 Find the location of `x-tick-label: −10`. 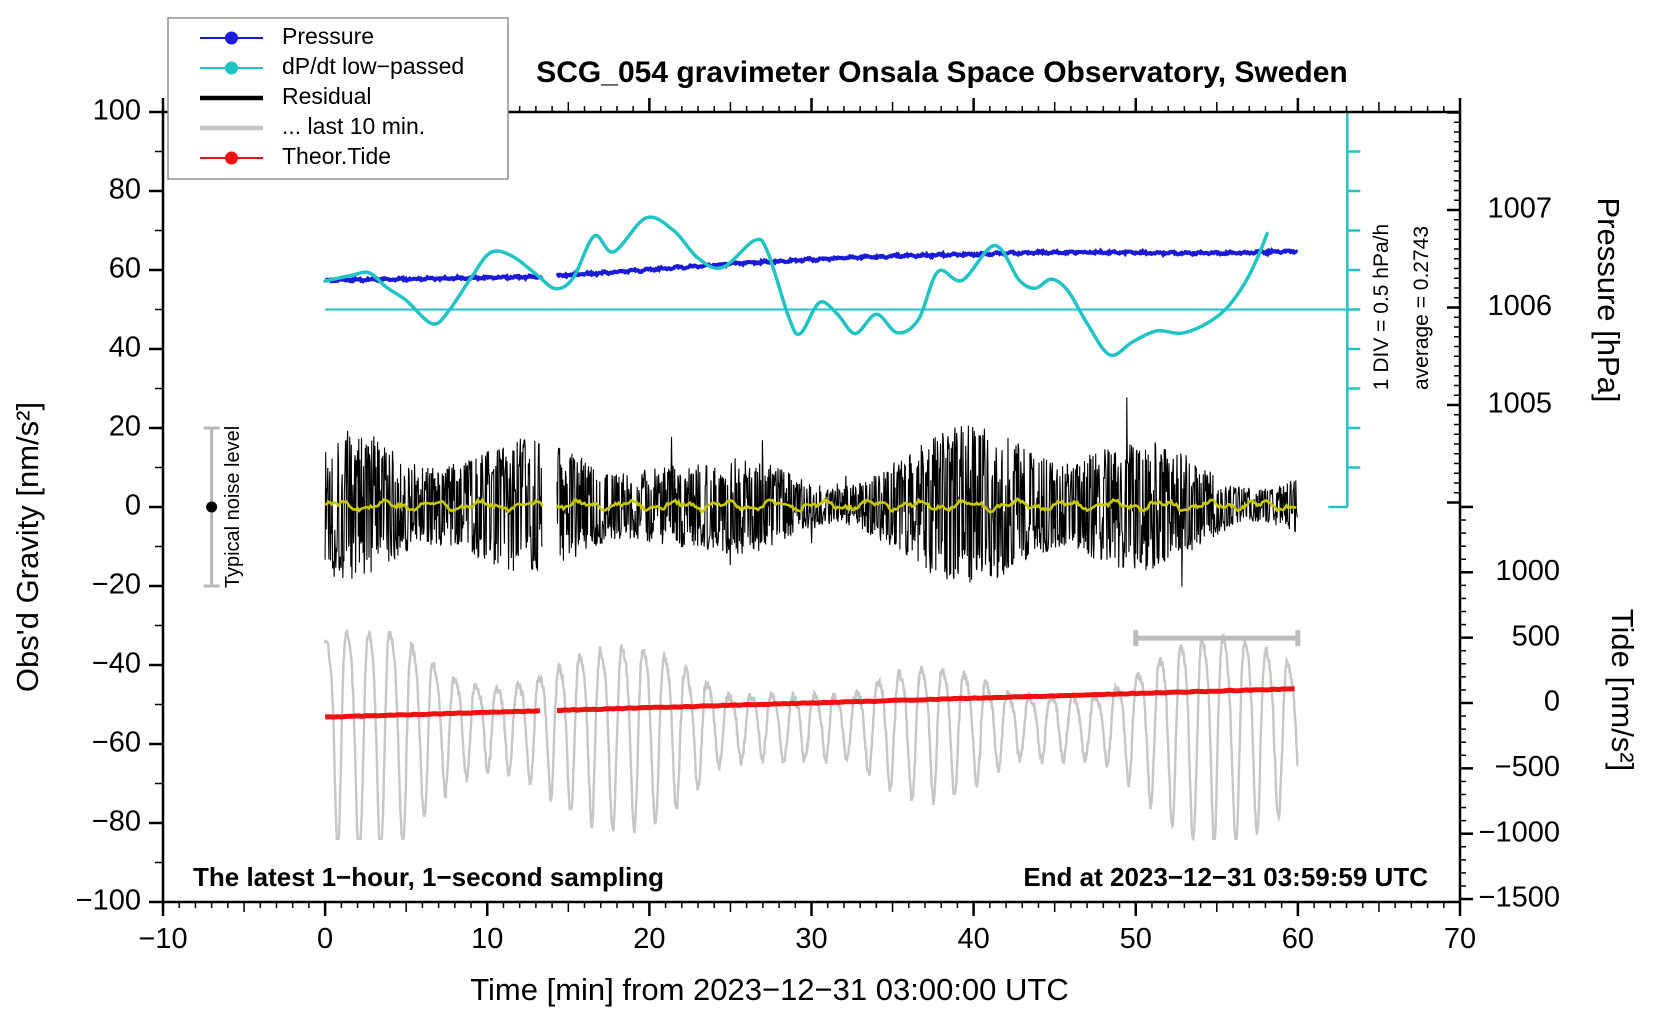

x-tick-label: −10 is located at coordinates (162, 939).